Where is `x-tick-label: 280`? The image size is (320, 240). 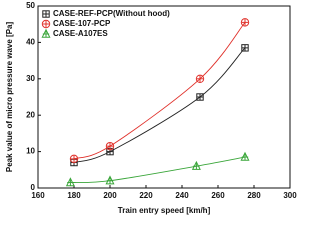
x-tick-label: 280 is located at coordinates (254, 195).